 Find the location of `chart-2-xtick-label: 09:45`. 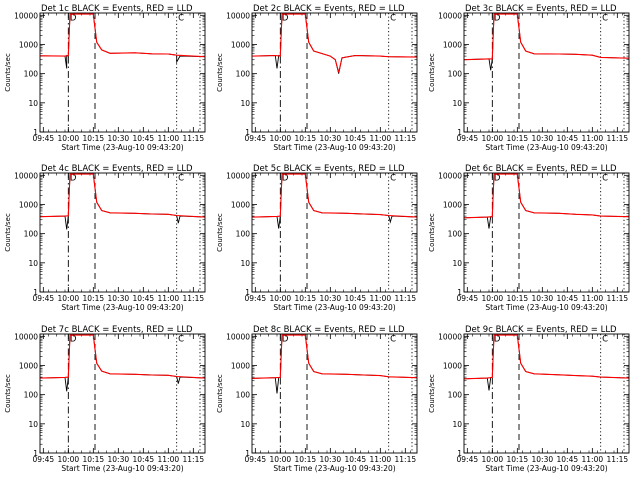

chart-2-xtick-label: 09:45 is located at coordinates (256, 138).